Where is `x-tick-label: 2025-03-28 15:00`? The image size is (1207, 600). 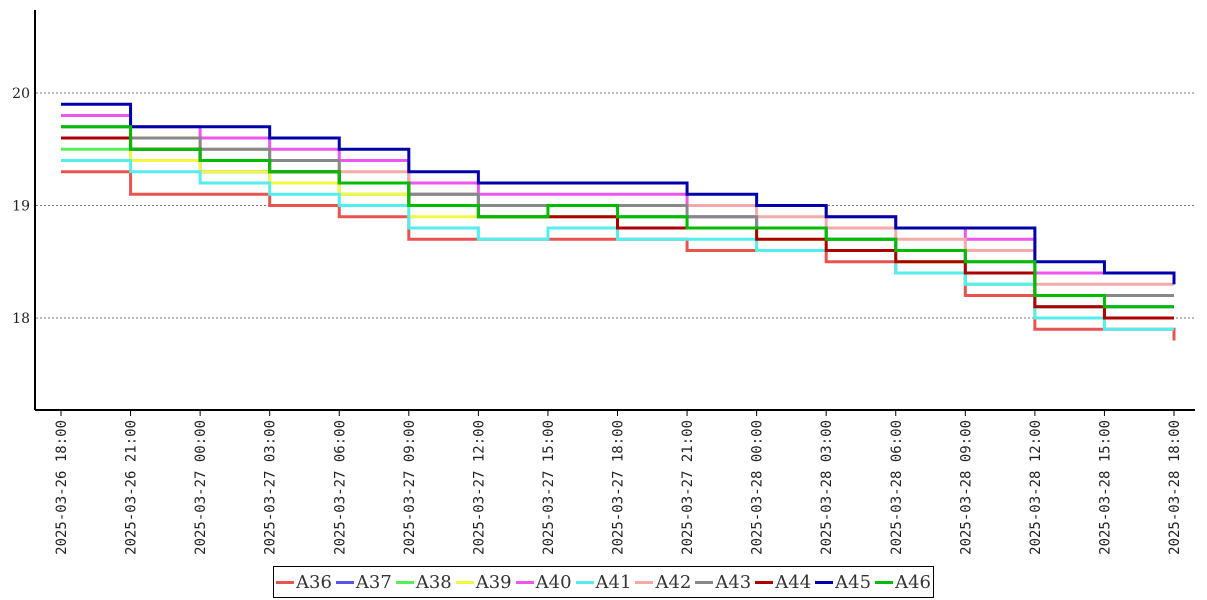
x-tick-label: 2025-03-28 15:00 is located at coordinates (1105, 487).